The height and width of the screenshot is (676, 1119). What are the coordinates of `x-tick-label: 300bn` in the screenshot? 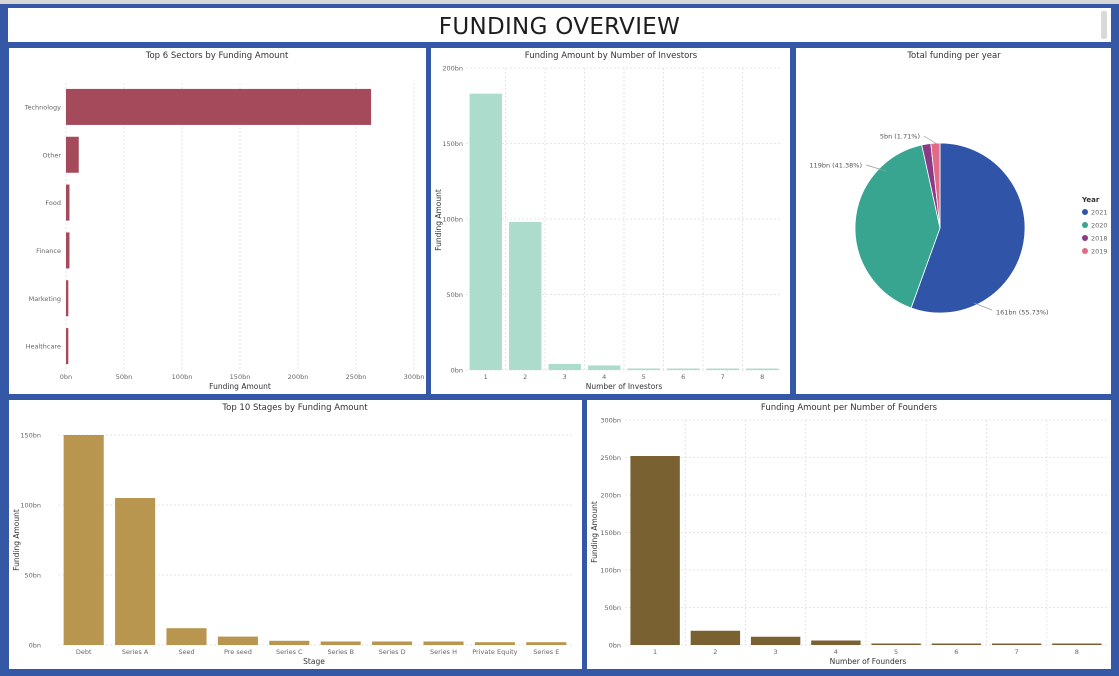 It's located at (414, 377).